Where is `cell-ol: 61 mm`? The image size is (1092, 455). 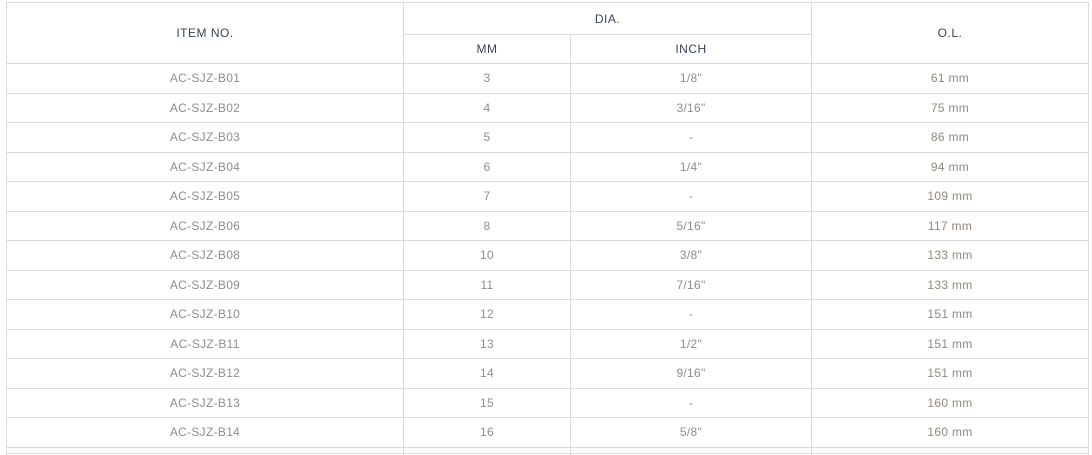 cell-ol: 61 mm is located at coordinates (949, 78).